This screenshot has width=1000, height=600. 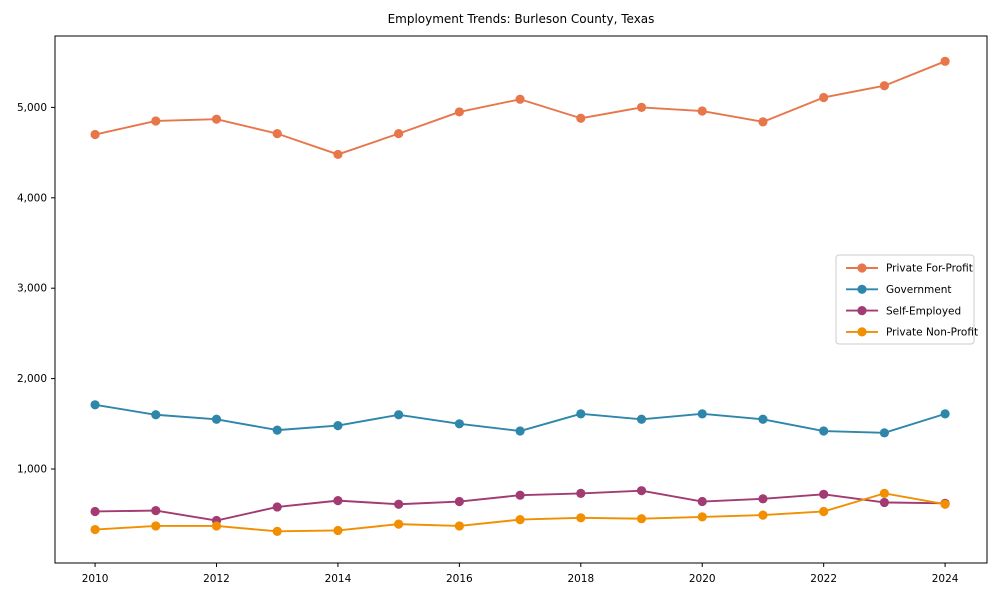 I want to click on x-axis-tick-label: 2022, so click(x=823, y=579).